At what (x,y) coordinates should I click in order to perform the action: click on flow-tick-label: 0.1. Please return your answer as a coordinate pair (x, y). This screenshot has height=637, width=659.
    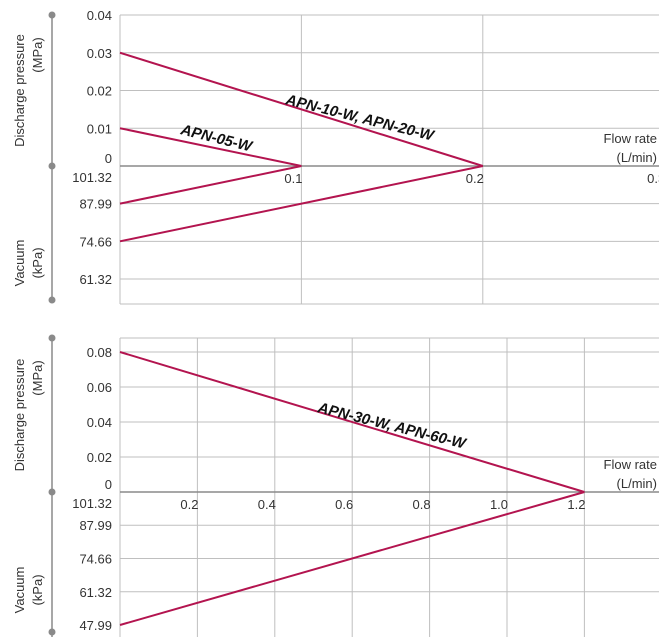
    Looking at the image, I should click on (293, 178).